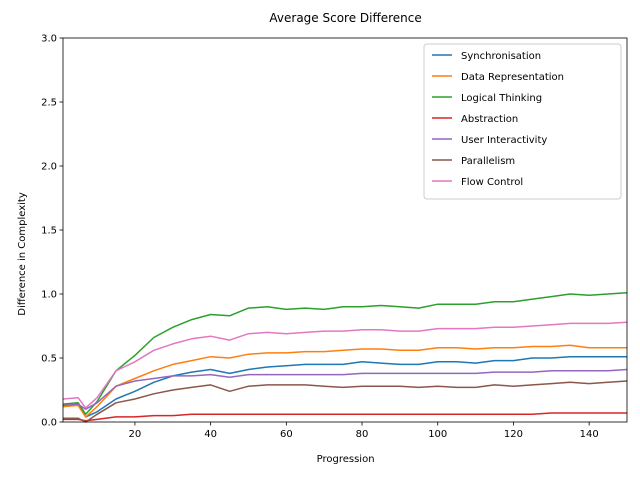 The image size is (640, 480). What do you see at coordinates (589, 434) in the screenshot?
I see `x-tick-label: 140` at bounding box center [589, 434].